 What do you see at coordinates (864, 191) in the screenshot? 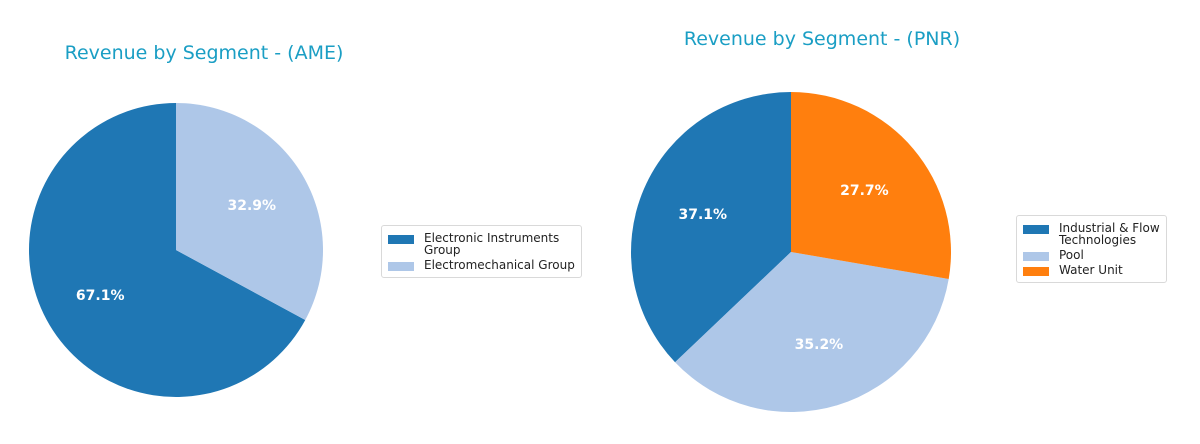
I see `slice-percent-label: 27.7%` at bounding box center [864, 191].